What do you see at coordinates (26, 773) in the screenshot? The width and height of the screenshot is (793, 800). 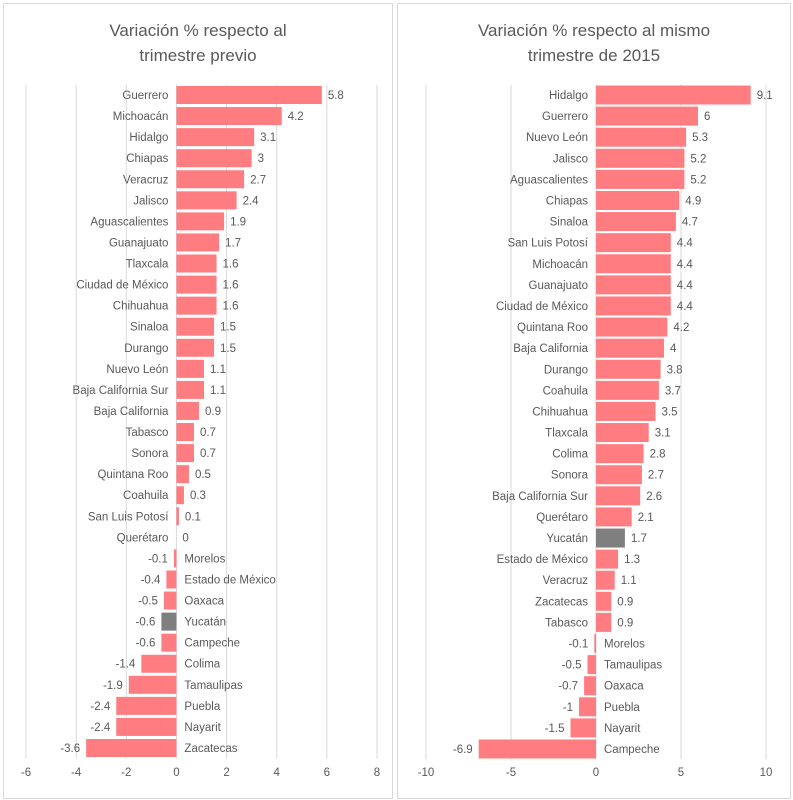 I see `x-tick-label: -6` at bounding box center [26, 773].